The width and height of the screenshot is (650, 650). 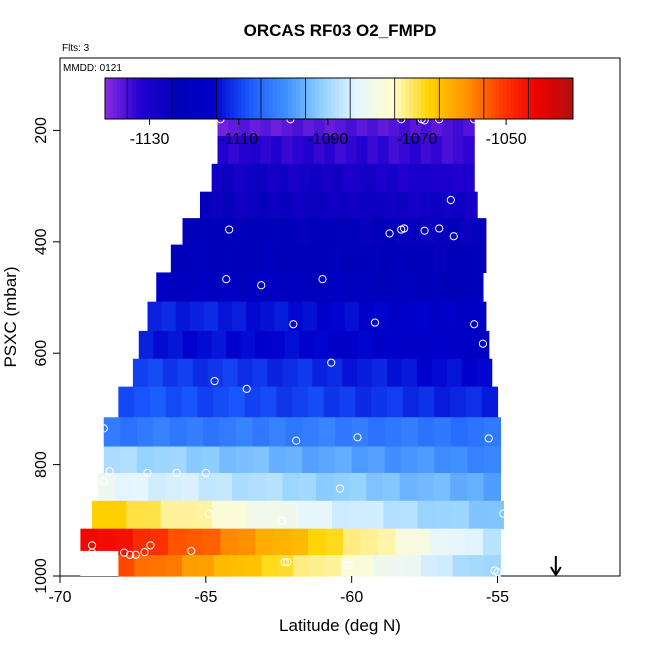 I want to click on empty-cell, so click(x=99, y=563).